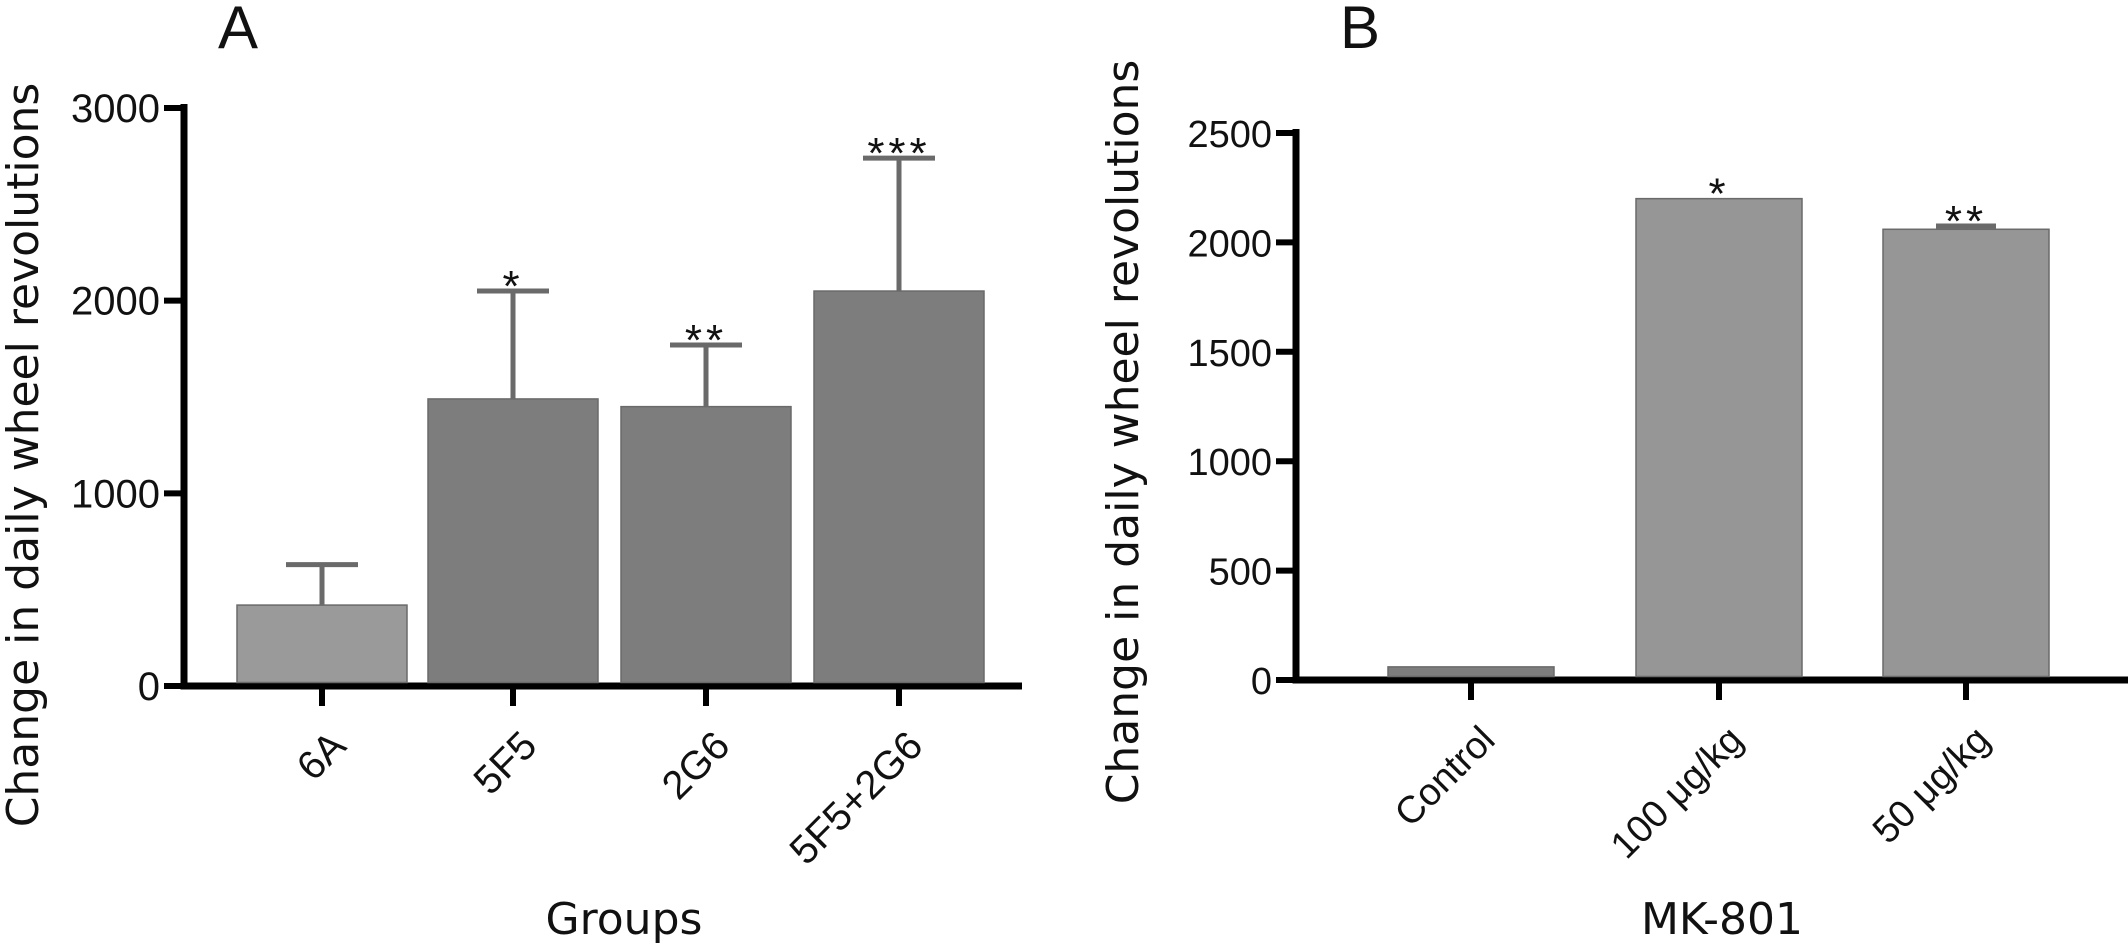 The width and height of the screenshot is (2128, 949). I want to click on panel-b-category-label: 50 μg/kg, so click(1931, 785).